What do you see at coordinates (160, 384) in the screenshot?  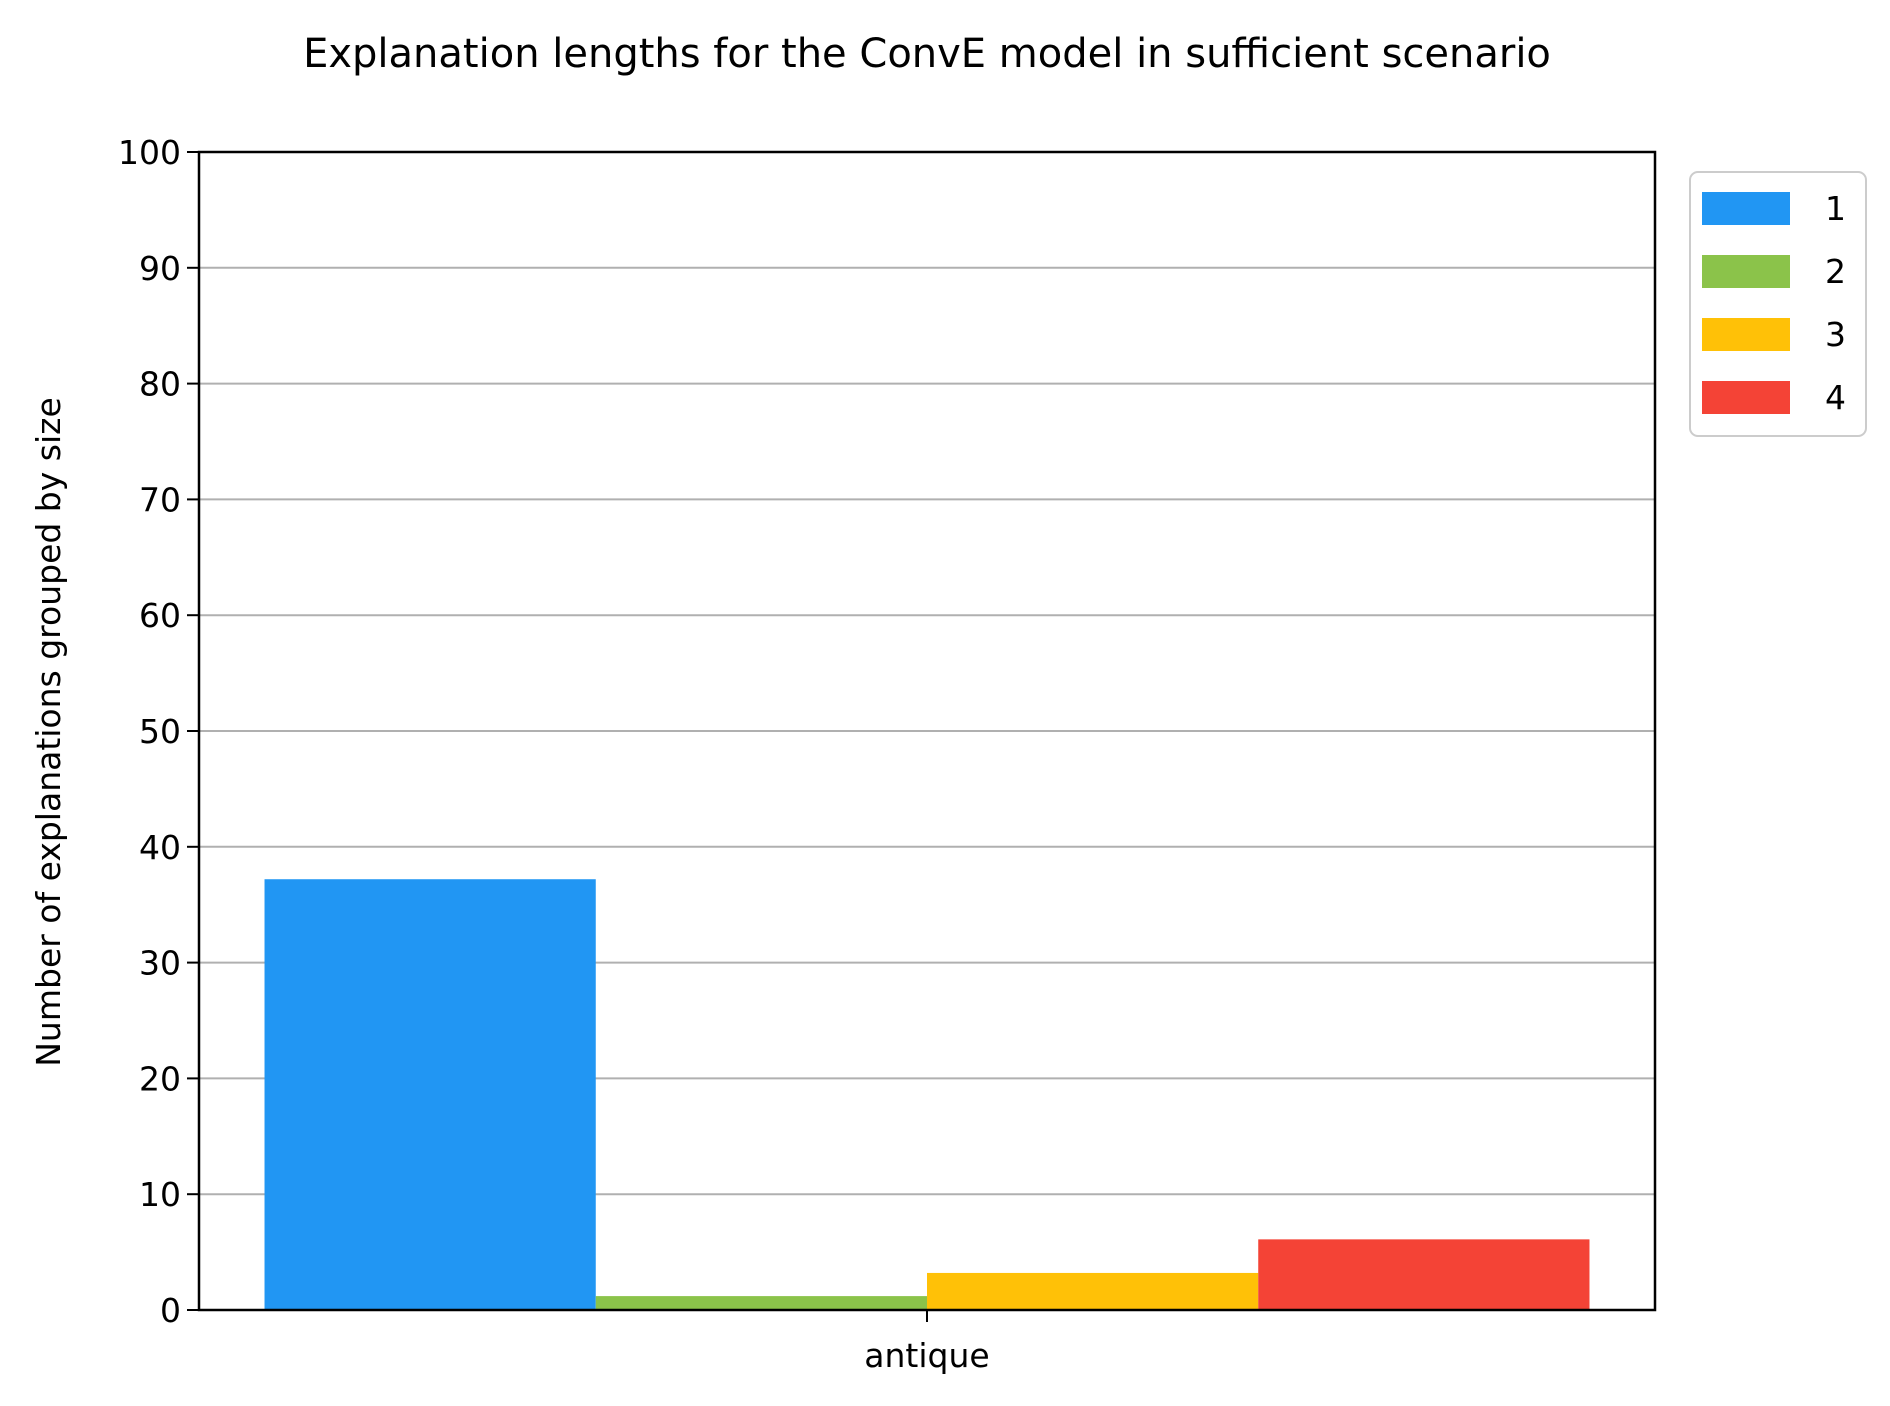 I see `y-tick-label: 80` at bounding box center [160, 384].